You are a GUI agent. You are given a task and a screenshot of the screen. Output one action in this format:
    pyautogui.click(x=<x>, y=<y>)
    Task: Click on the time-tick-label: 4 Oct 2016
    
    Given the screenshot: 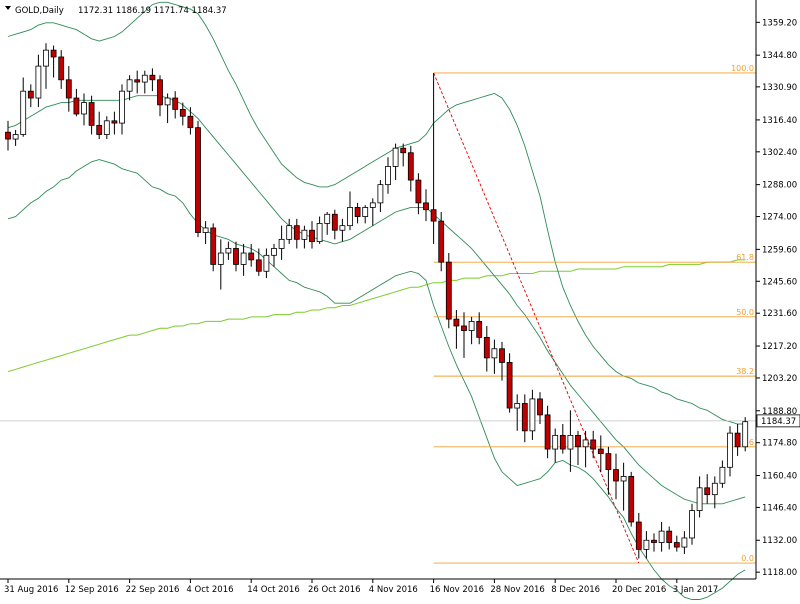 What is the action you would take?
    pyautogui.click(x=209, y=590)
    